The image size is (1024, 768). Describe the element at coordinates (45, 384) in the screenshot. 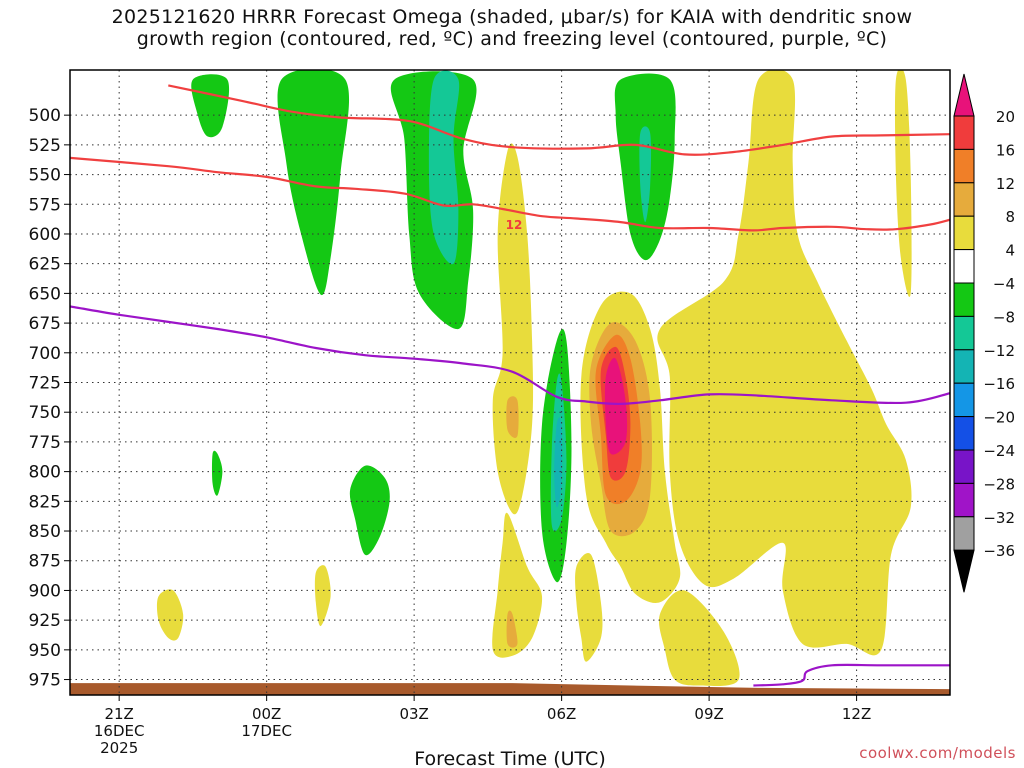

I see `y-tick-label: 725` at that location.